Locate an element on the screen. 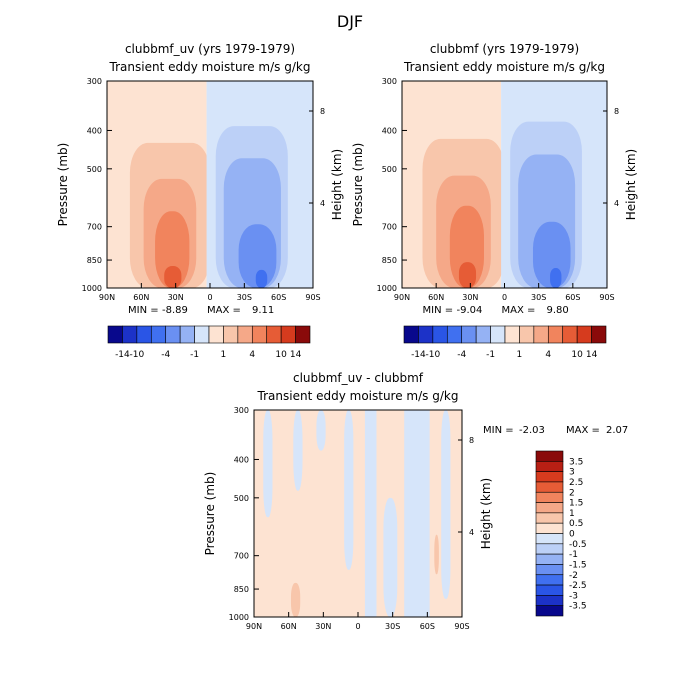 The height and width of the screenshot is (700, 700). colorbar-1: -14 -10 -4 -1 1 4 10 14 is located at coordinates (209, 342).